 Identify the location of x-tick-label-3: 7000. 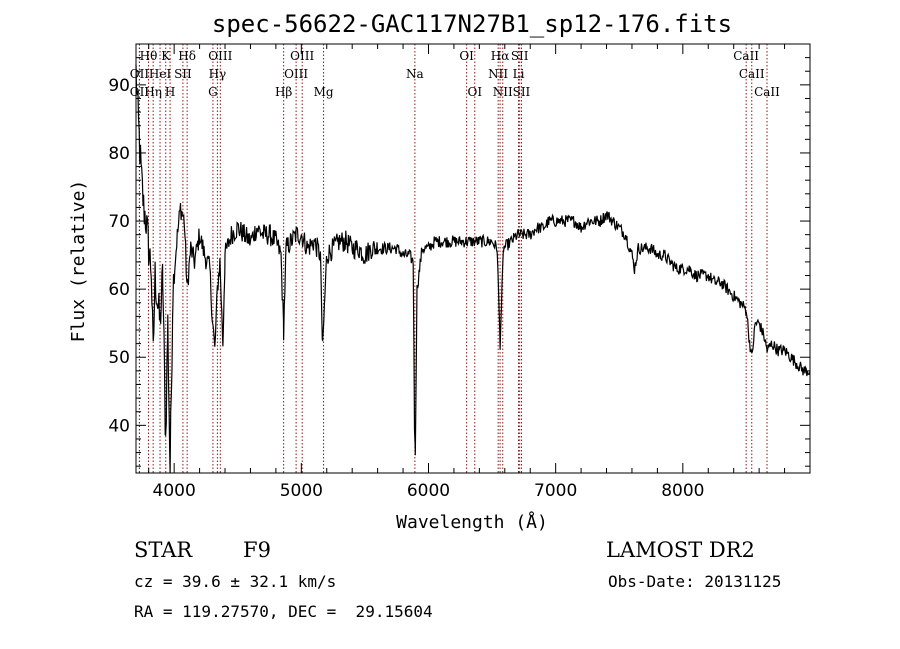
(555, 491).